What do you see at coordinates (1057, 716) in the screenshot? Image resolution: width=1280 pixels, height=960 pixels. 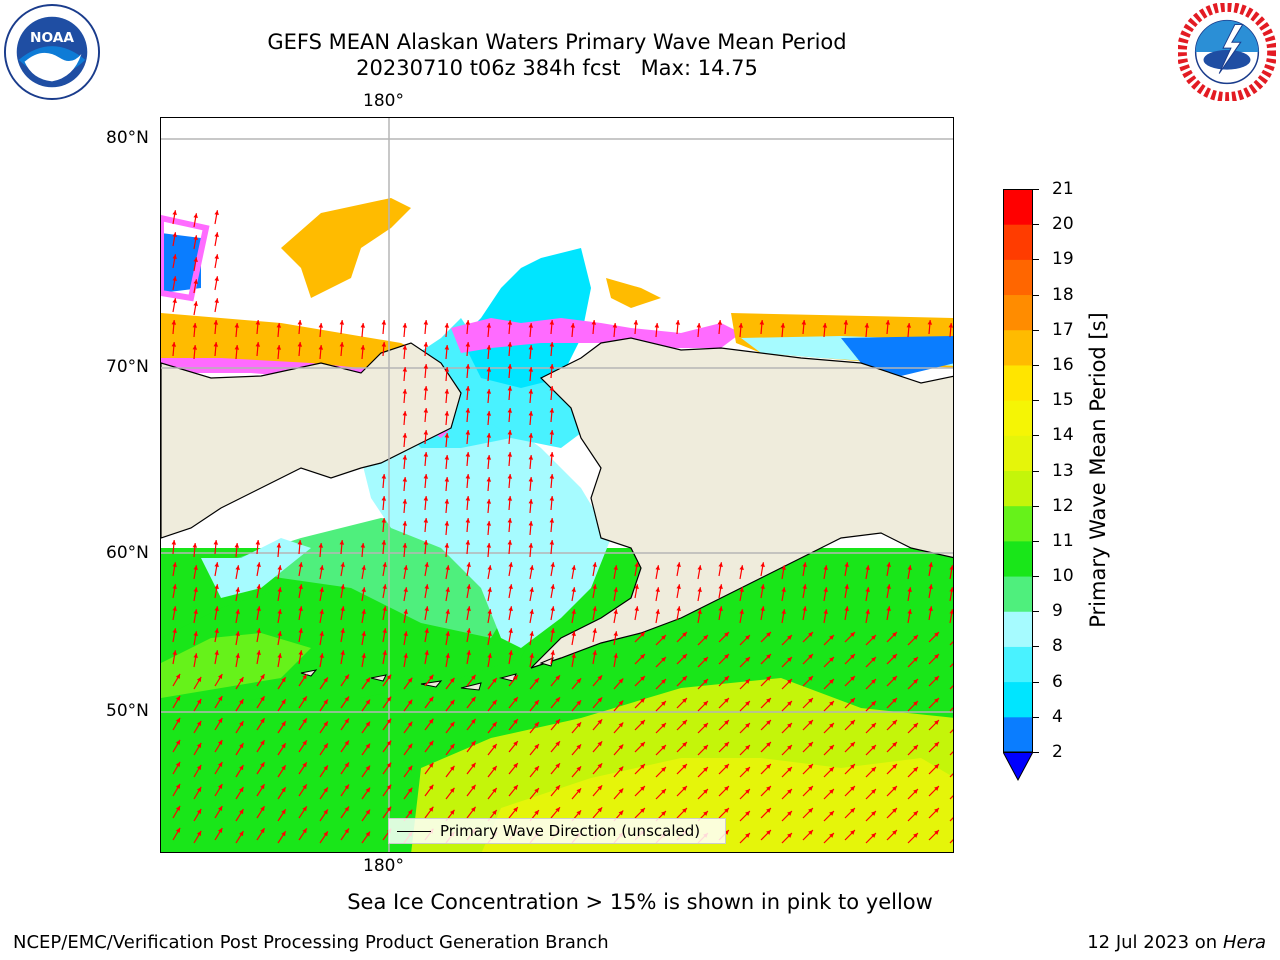 I see `colorbar-tick-label: 4` at bounding box center [1057, 716].